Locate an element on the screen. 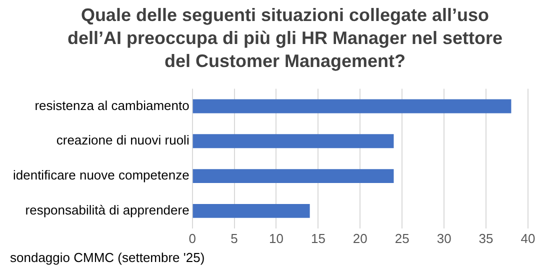 Image resolution: width=540 pixels, height=274 pixels. y-tick-label: identificare nuove competenze is located at coordinates (101, 175).